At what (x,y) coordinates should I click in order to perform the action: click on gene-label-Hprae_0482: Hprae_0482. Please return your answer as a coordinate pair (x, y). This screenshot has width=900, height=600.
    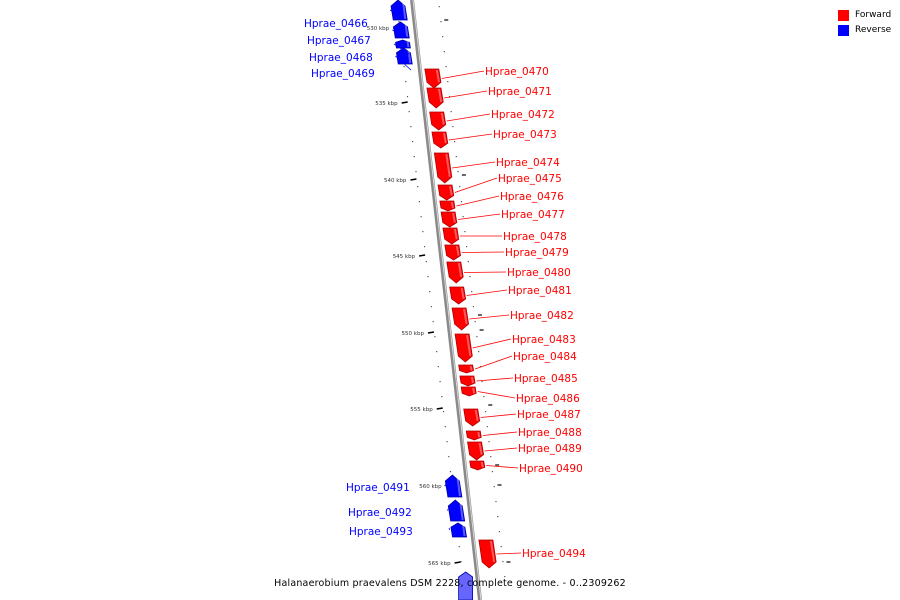
    Looking at the image, I should click on (542, 316).